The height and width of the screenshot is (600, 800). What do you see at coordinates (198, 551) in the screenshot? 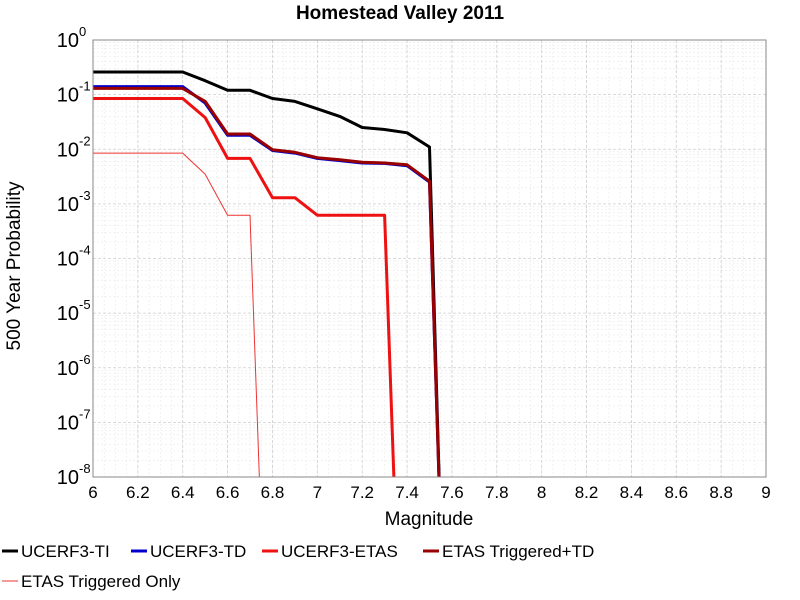
I see `legend-label: UCERF3-TD` at bounding box center [198, 551].